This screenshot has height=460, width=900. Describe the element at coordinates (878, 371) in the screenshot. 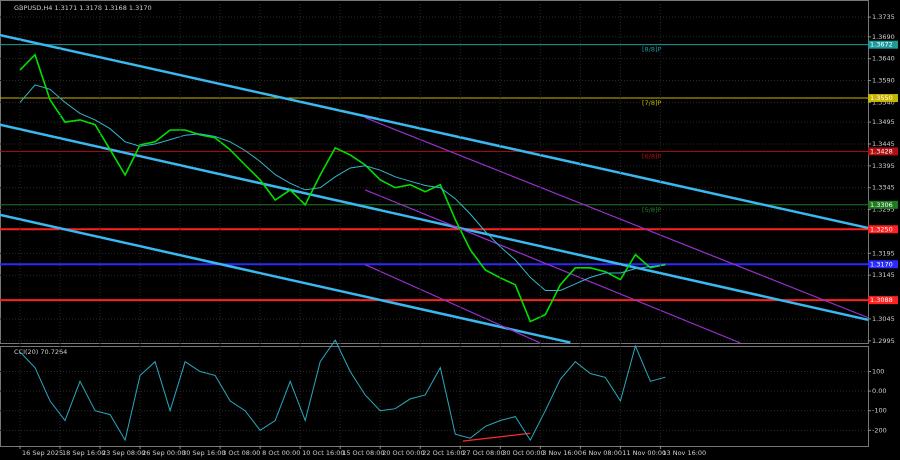

I see `y-tick-label: 100` at that location.